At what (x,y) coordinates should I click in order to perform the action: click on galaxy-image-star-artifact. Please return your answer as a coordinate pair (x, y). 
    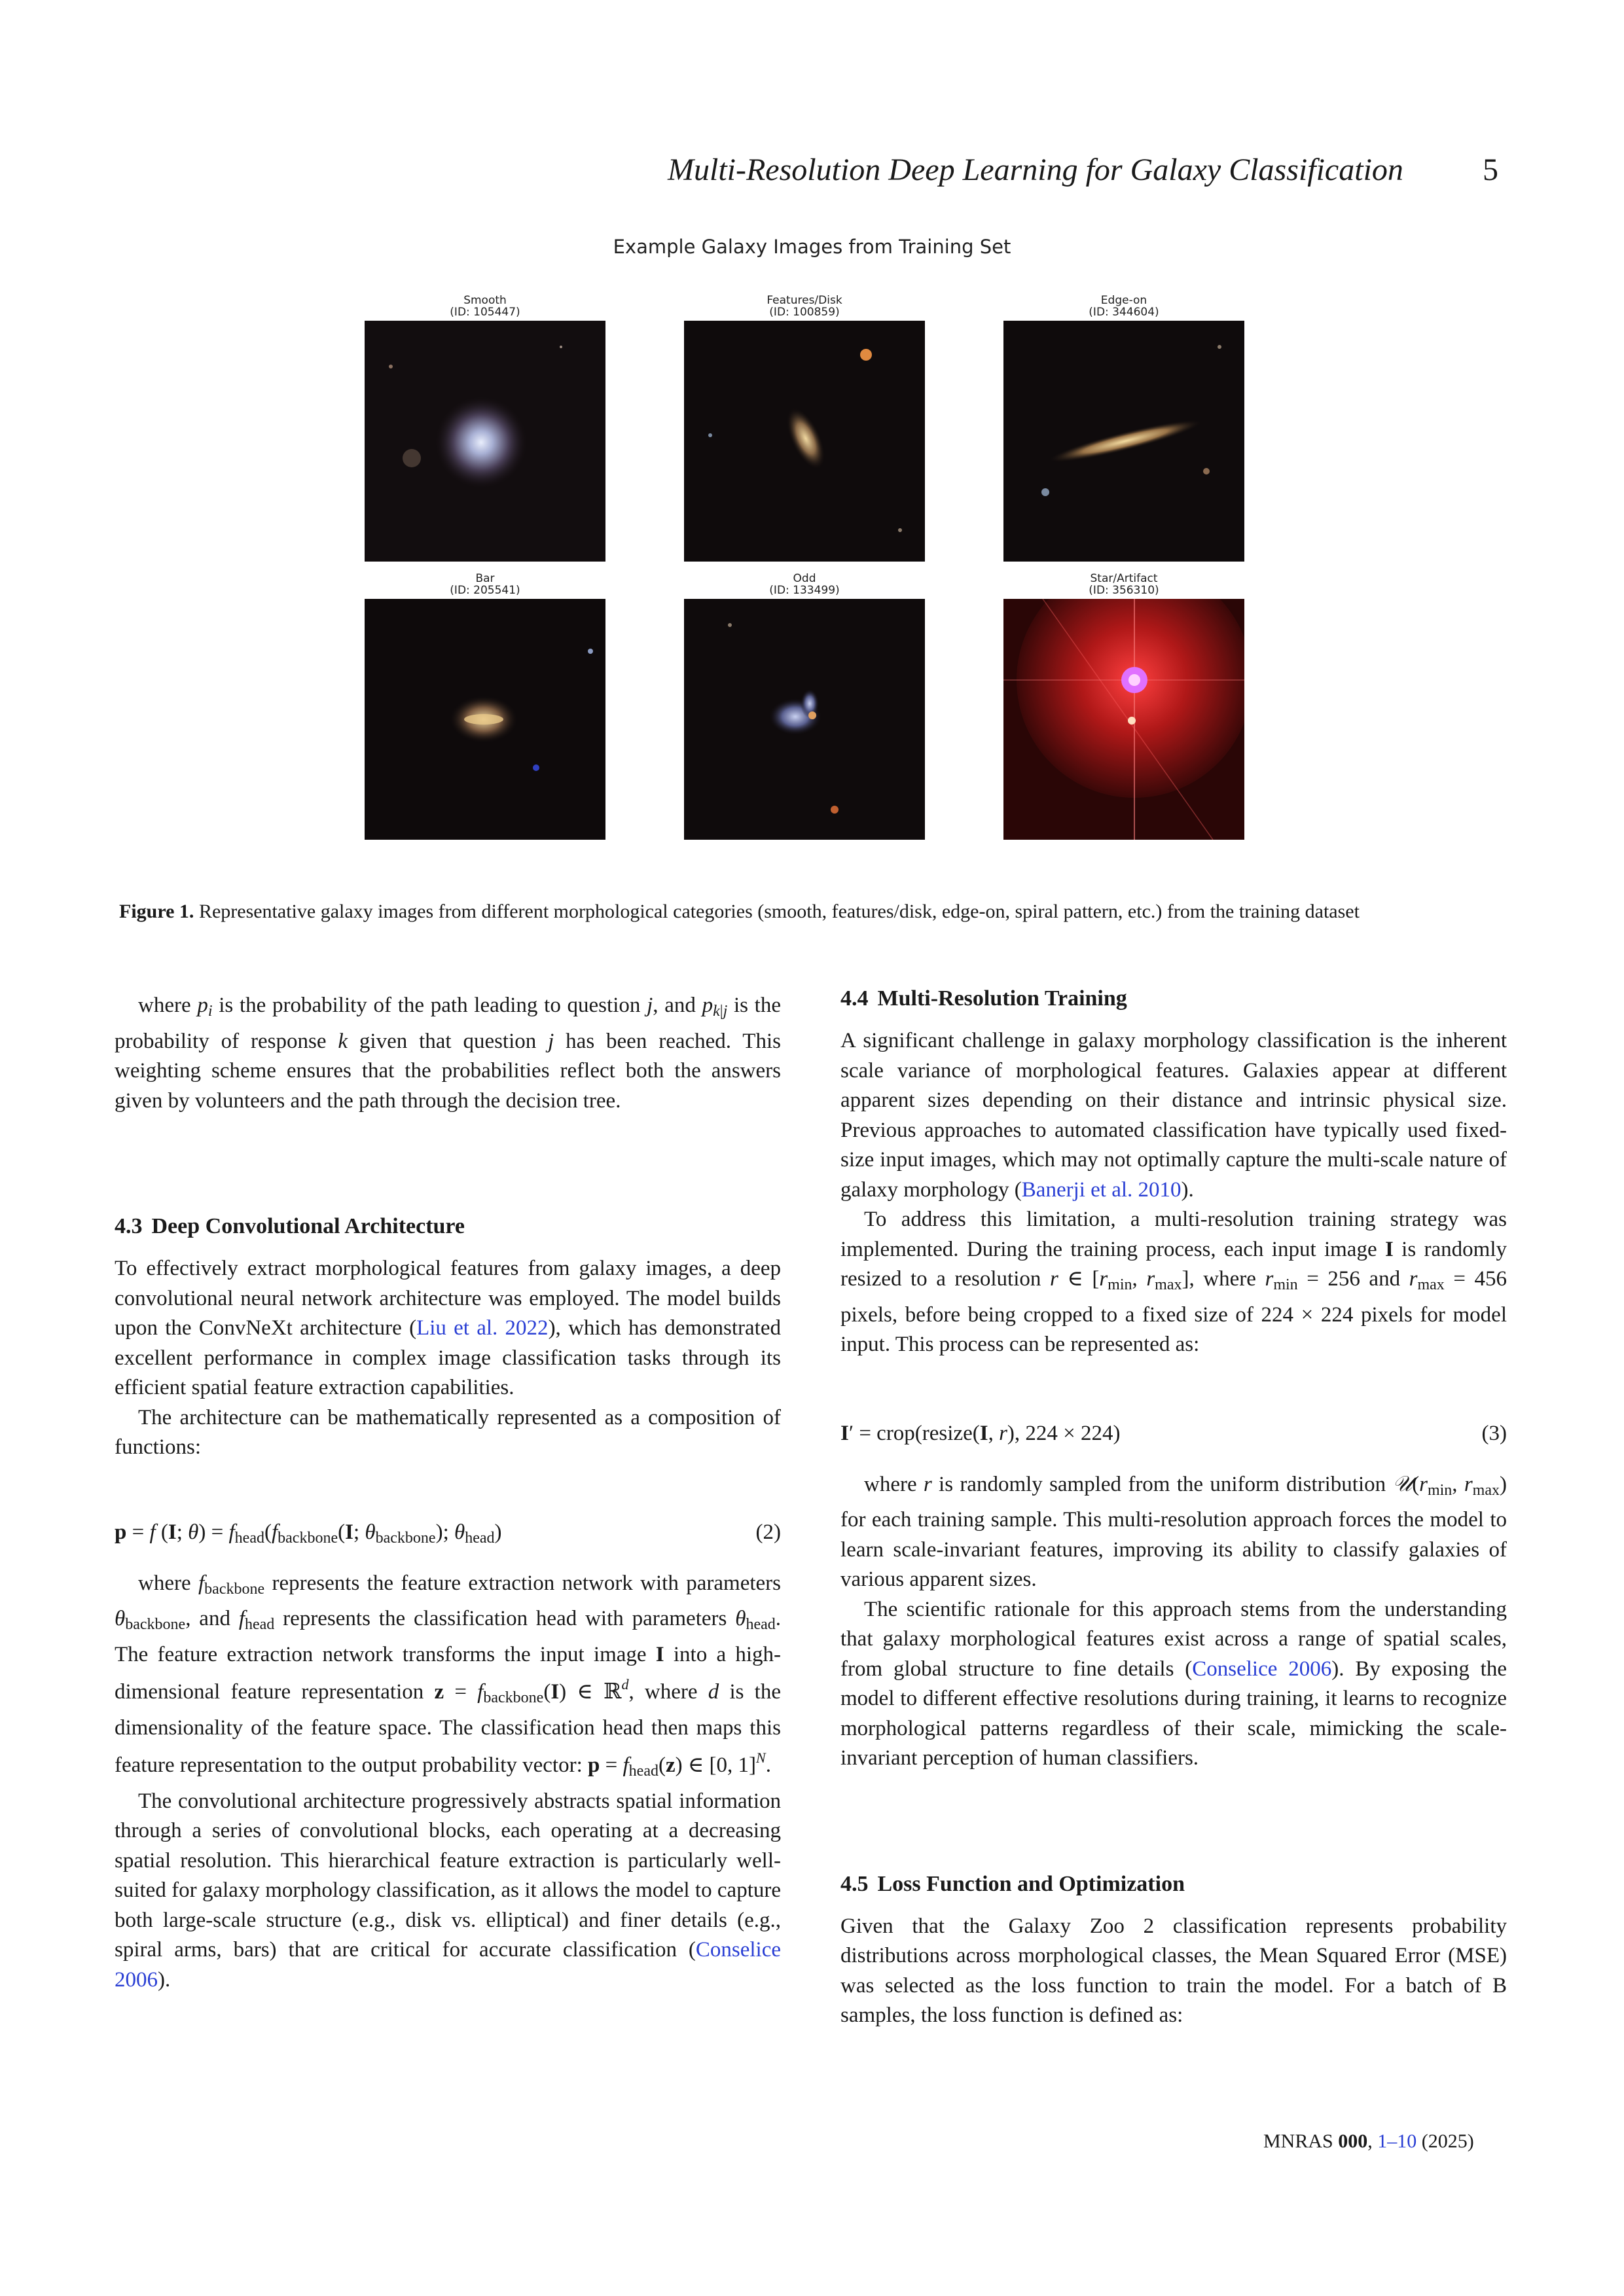
    Looking at the image, I should click on (1123, 719).